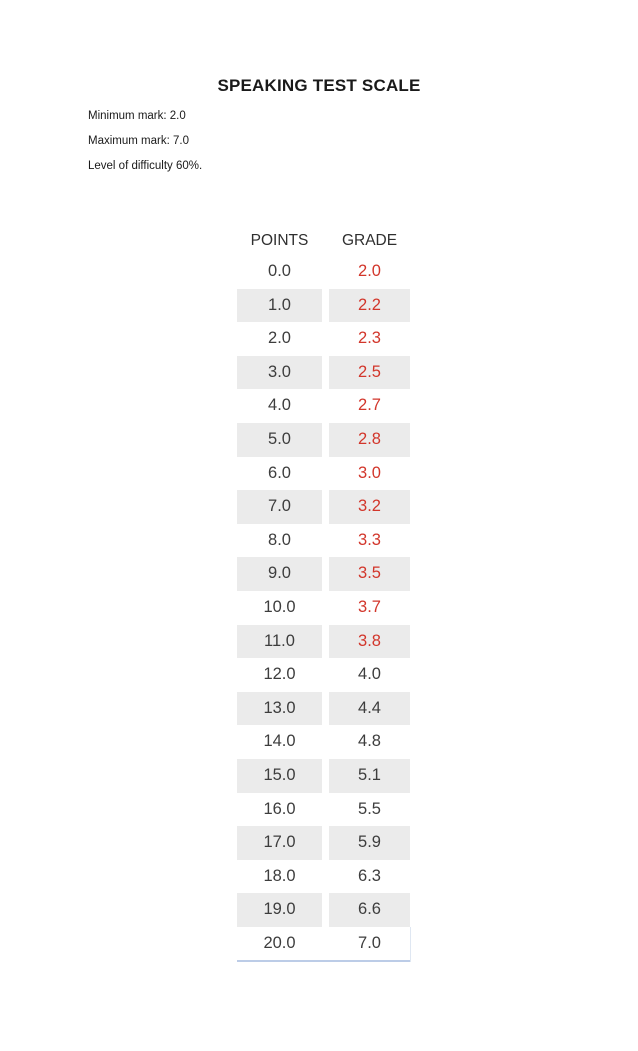 This screenshot has width=638, height=1051. Describe the element at coordinates (279, 674) in the screenshot. I see `points-cell: 12.0` at that location.